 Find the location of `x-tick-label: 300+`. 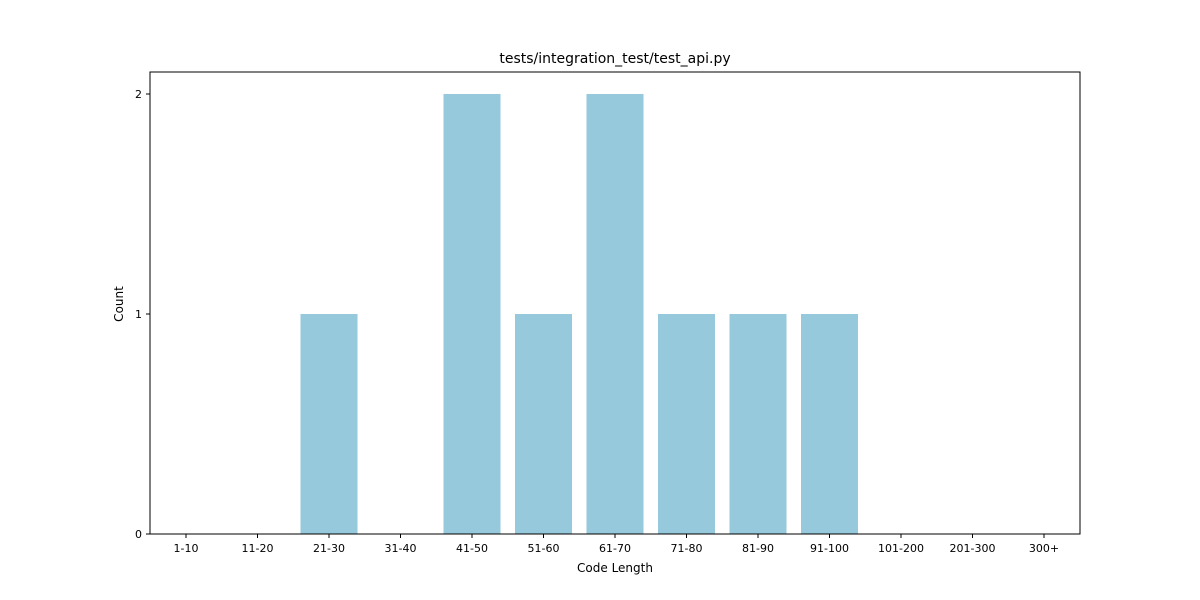

x-tick-label: 300+ is located at coordinates (1044, 548).